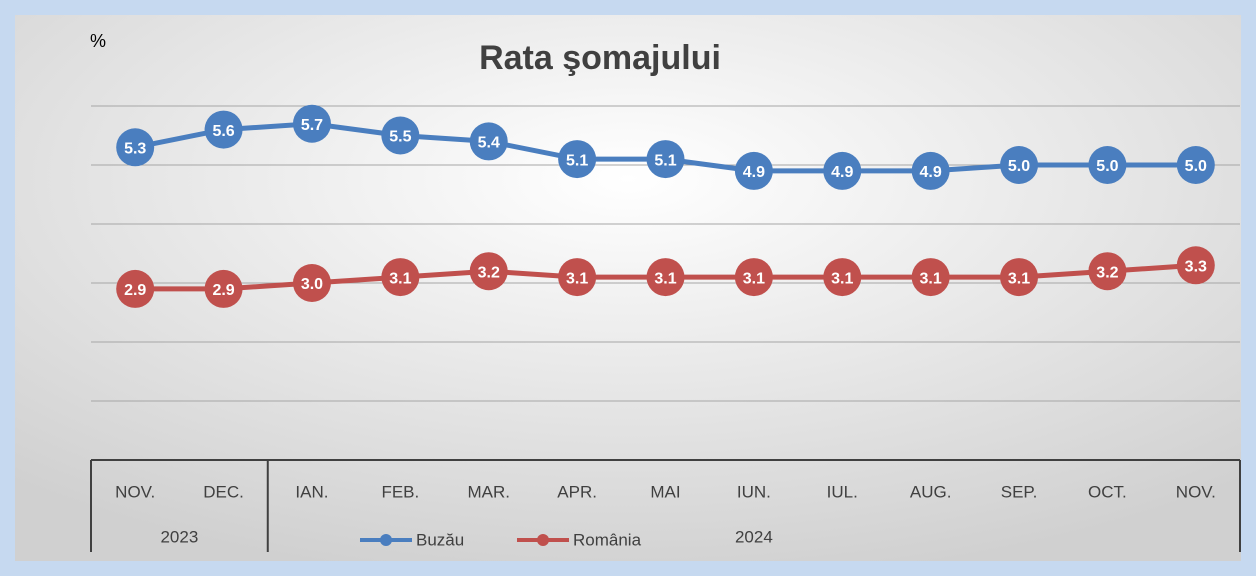  Describe the element at coordinates (577, 491) in the screenshot. I see `x-tick-label: APR.` at that location.